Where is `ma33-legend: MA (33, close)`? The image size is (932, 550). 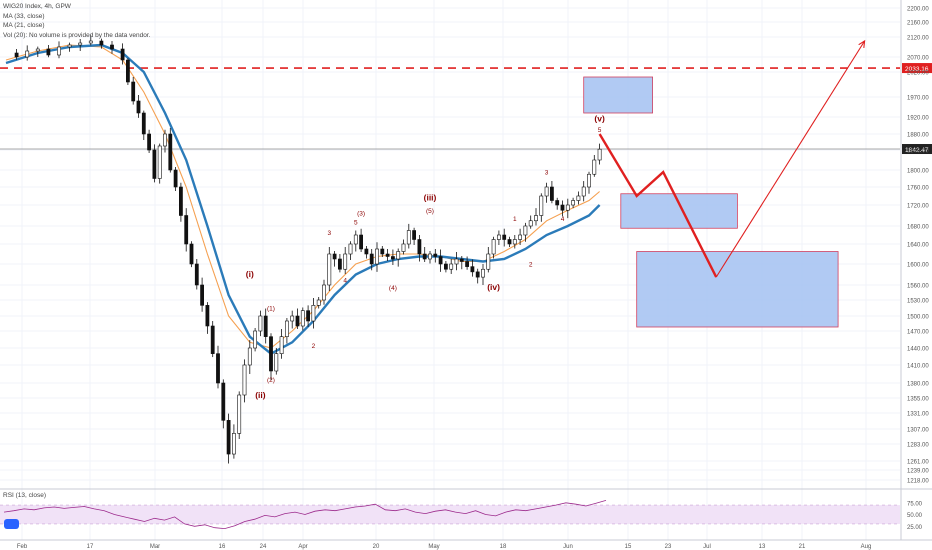 ma33-legend: MA (33, close) is located at coordinates (24, 16).